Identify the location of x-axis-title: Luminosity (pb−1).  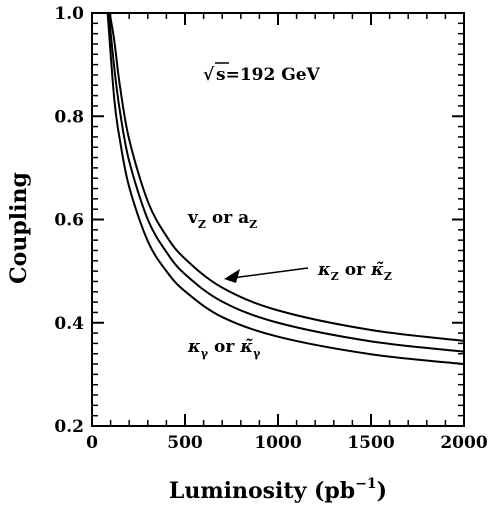
(278, 490).